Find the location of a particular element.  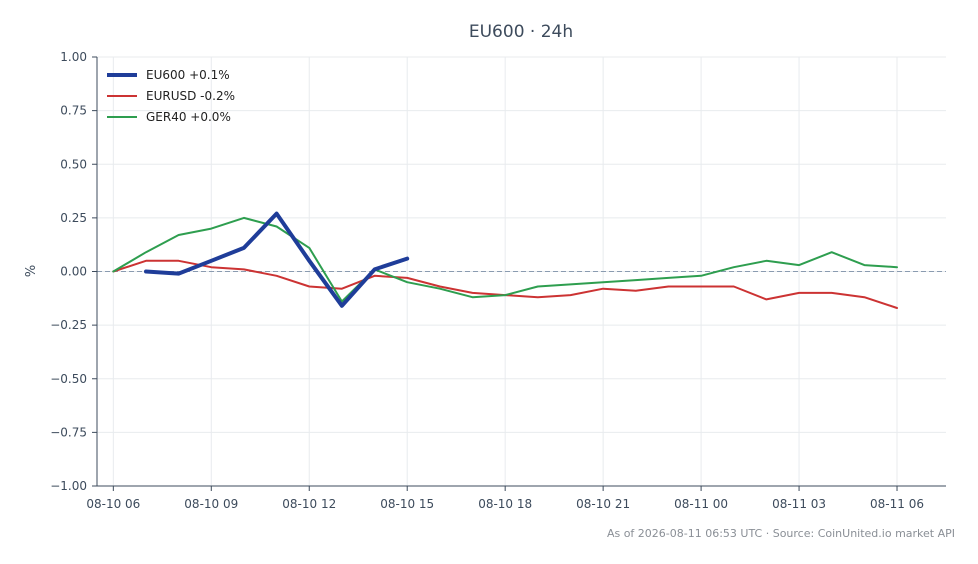

series-layer is located at coordinates (505, 260).